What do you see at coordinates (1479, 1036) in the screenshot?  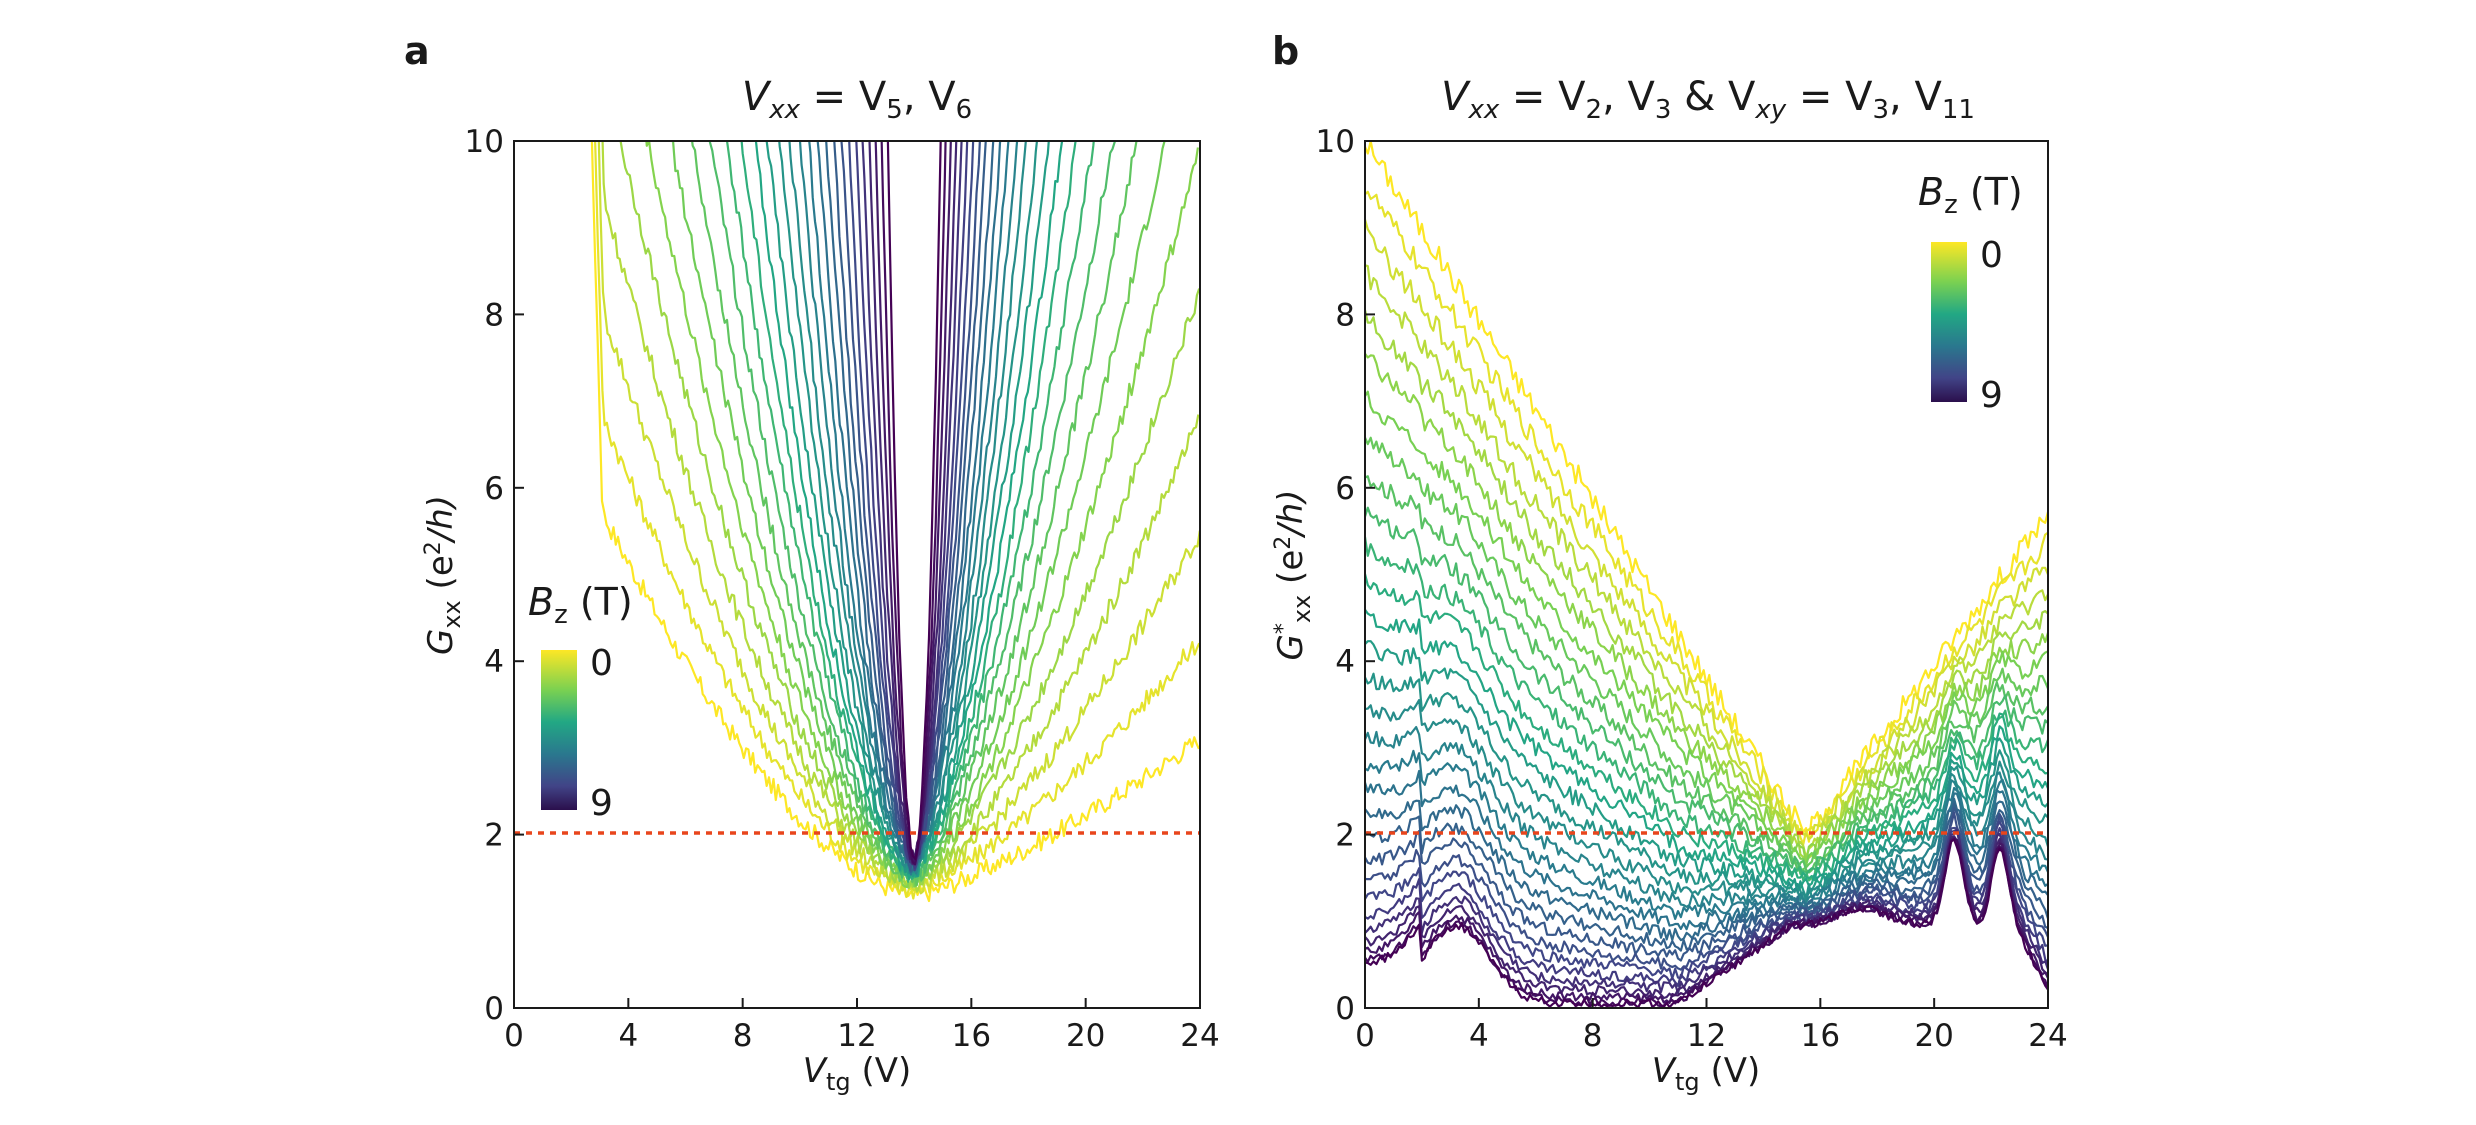 I see `panel-b-x-tick-label: 4` at bounding box center [1479, 1036].